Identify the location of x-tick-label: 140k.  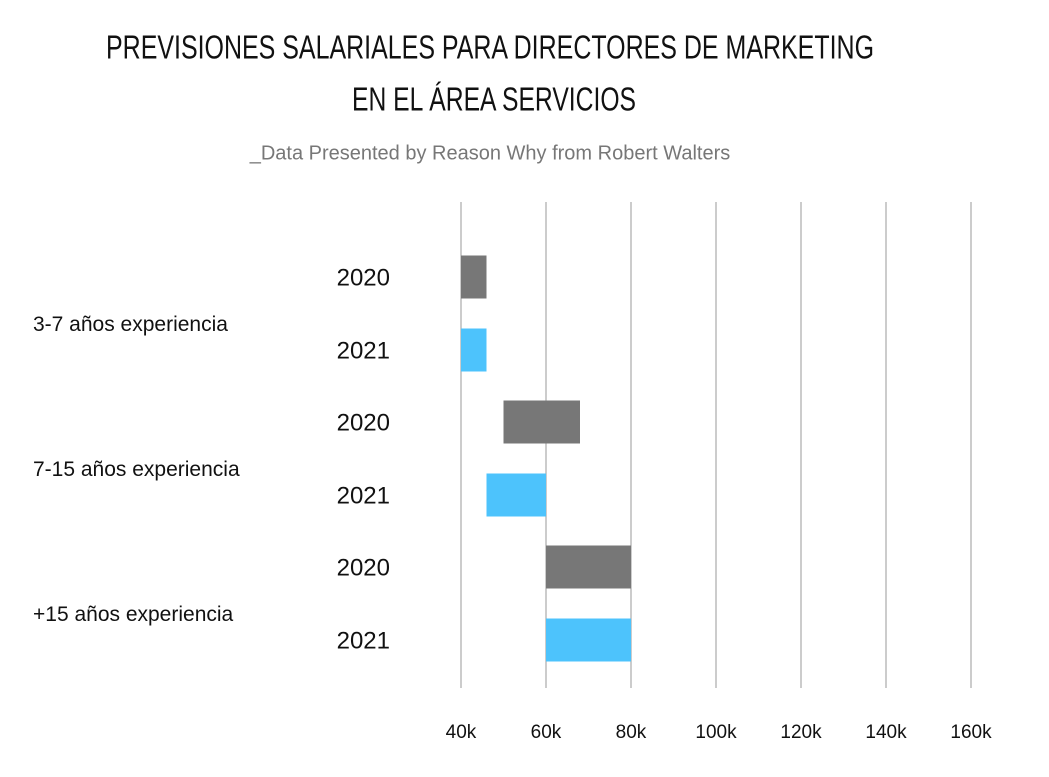
(886, 732).